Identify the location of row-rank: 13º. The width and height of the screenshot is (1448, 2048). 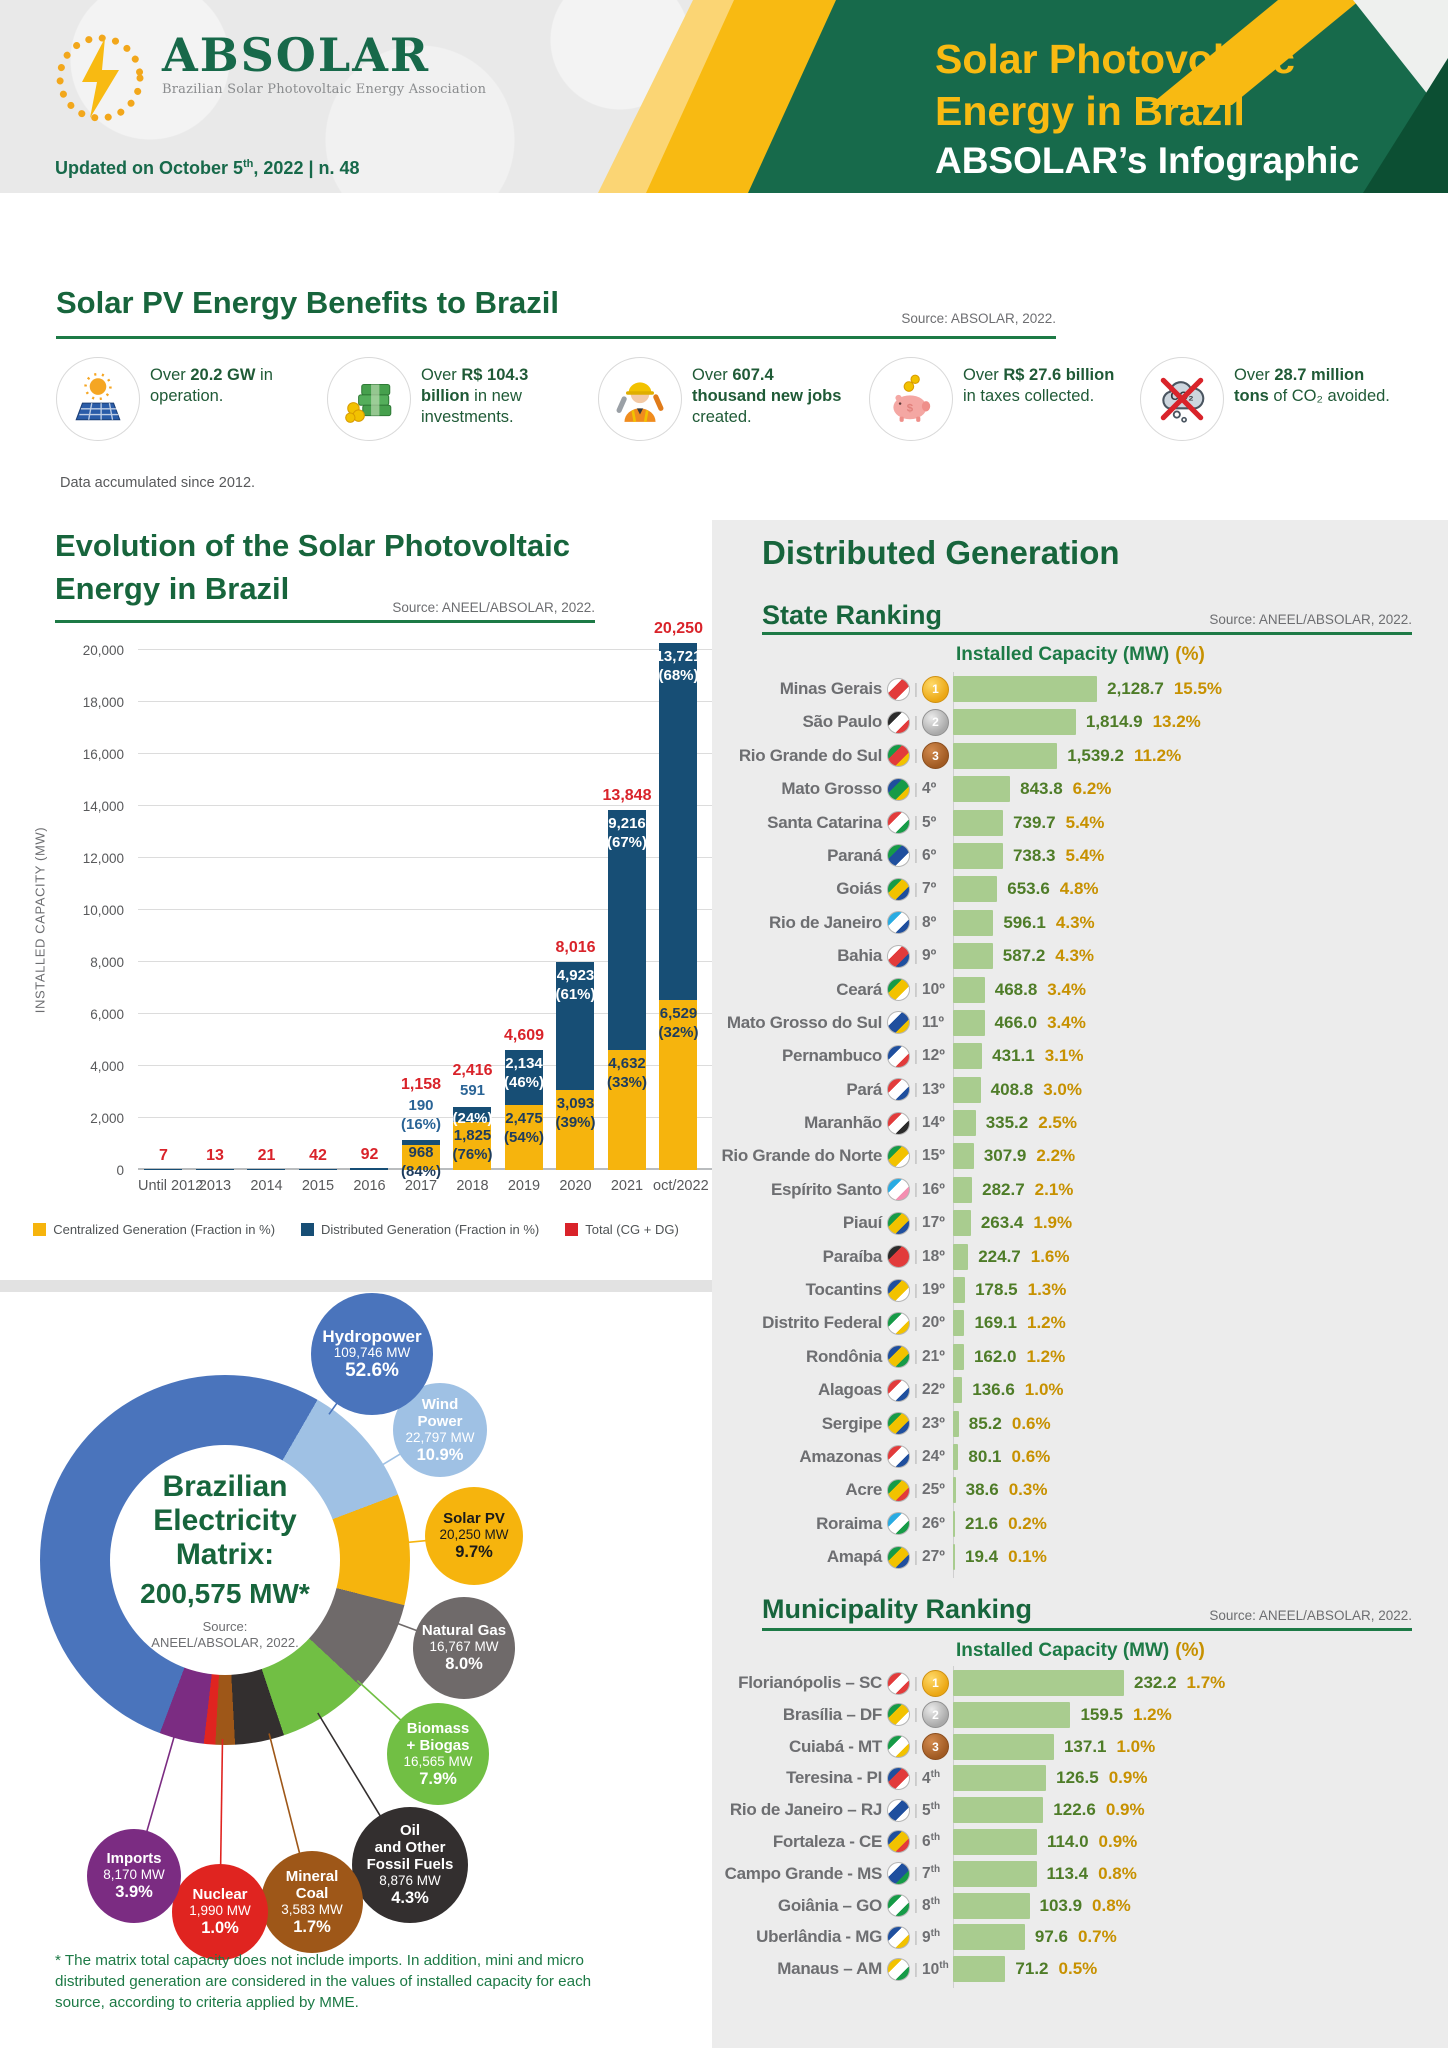
(933, 1089).